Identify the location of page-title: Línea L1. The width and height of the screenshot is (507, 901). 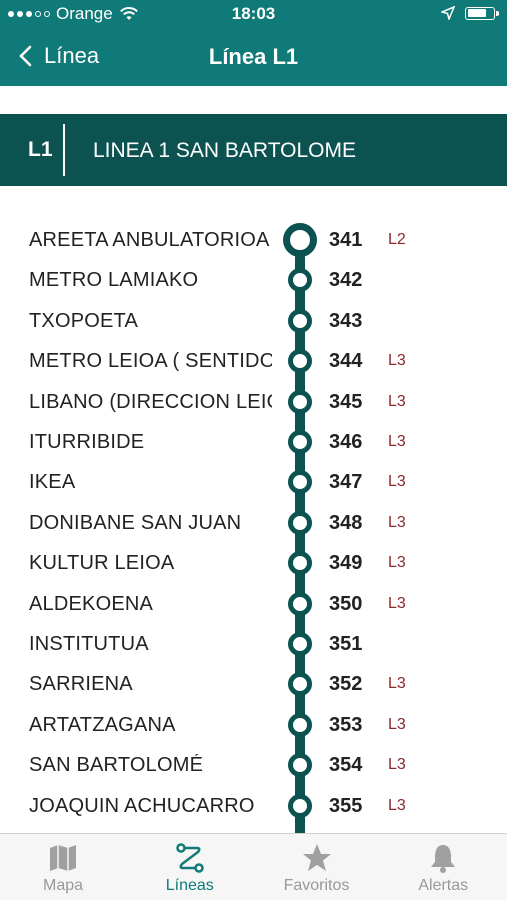
(253, 56).